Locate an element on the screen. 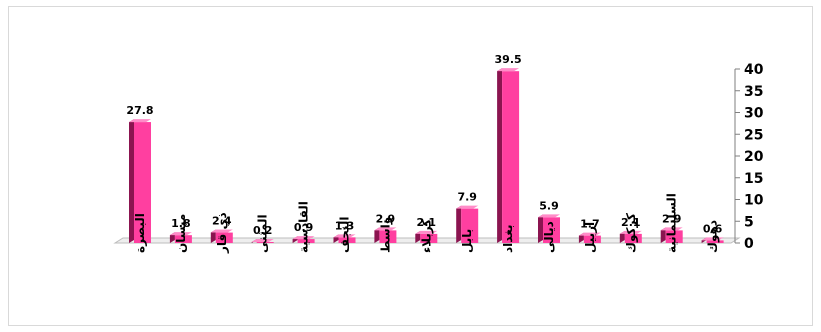  y-axis: 0 5 10 15 20 25 30 35 40 is located at coordinates (749, 157).